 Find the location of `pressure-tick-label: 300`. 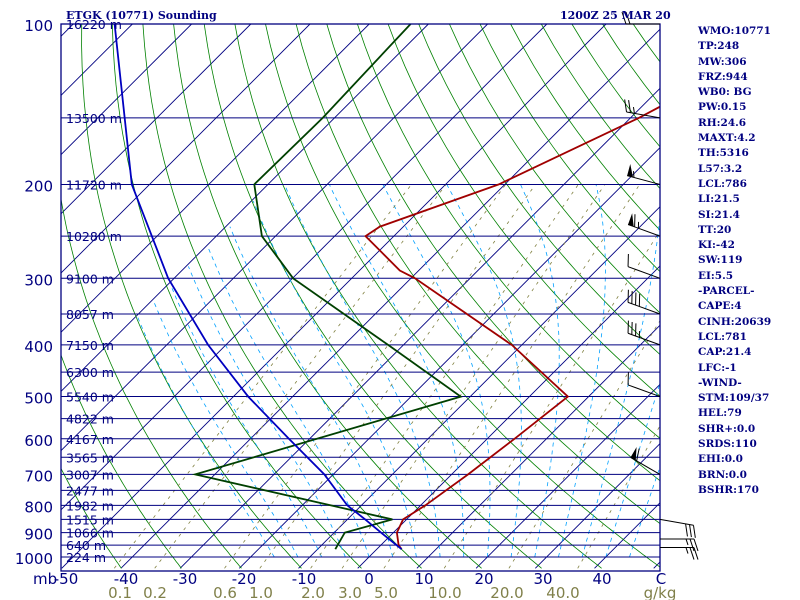

pressure-tick-label: 300 is located at coordinates (38, 280).